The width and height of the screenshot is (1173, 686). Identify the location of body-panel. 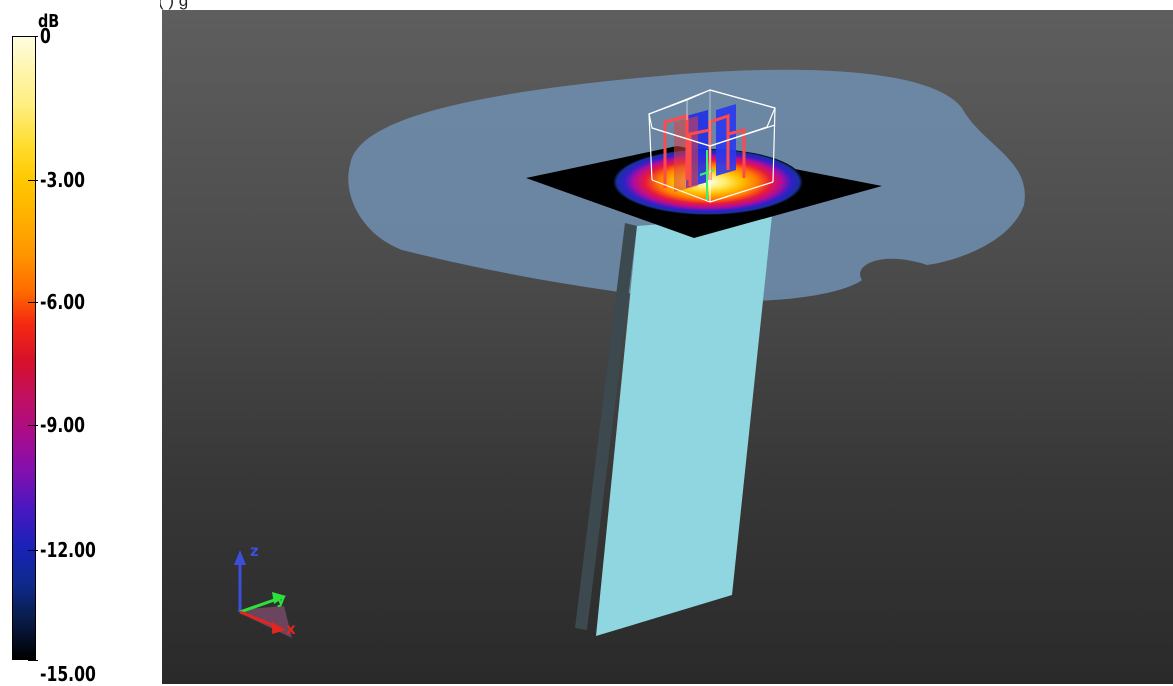
(684, 425).